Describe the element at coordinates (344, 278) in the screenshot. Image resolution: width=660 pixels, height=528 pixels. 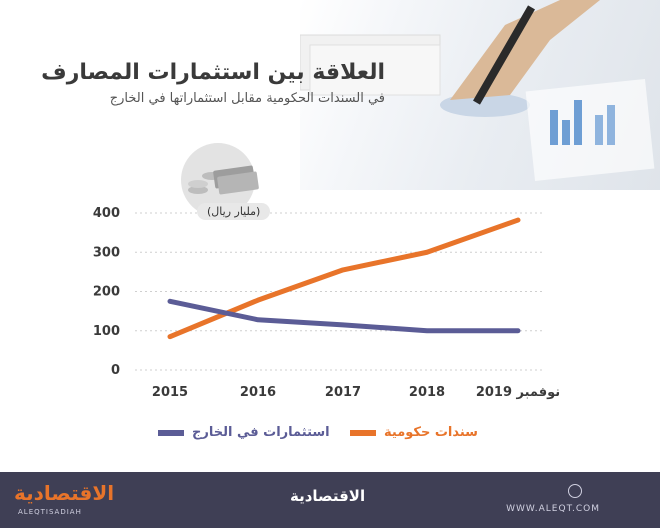
I see `series-line-government-bonds` at that location.